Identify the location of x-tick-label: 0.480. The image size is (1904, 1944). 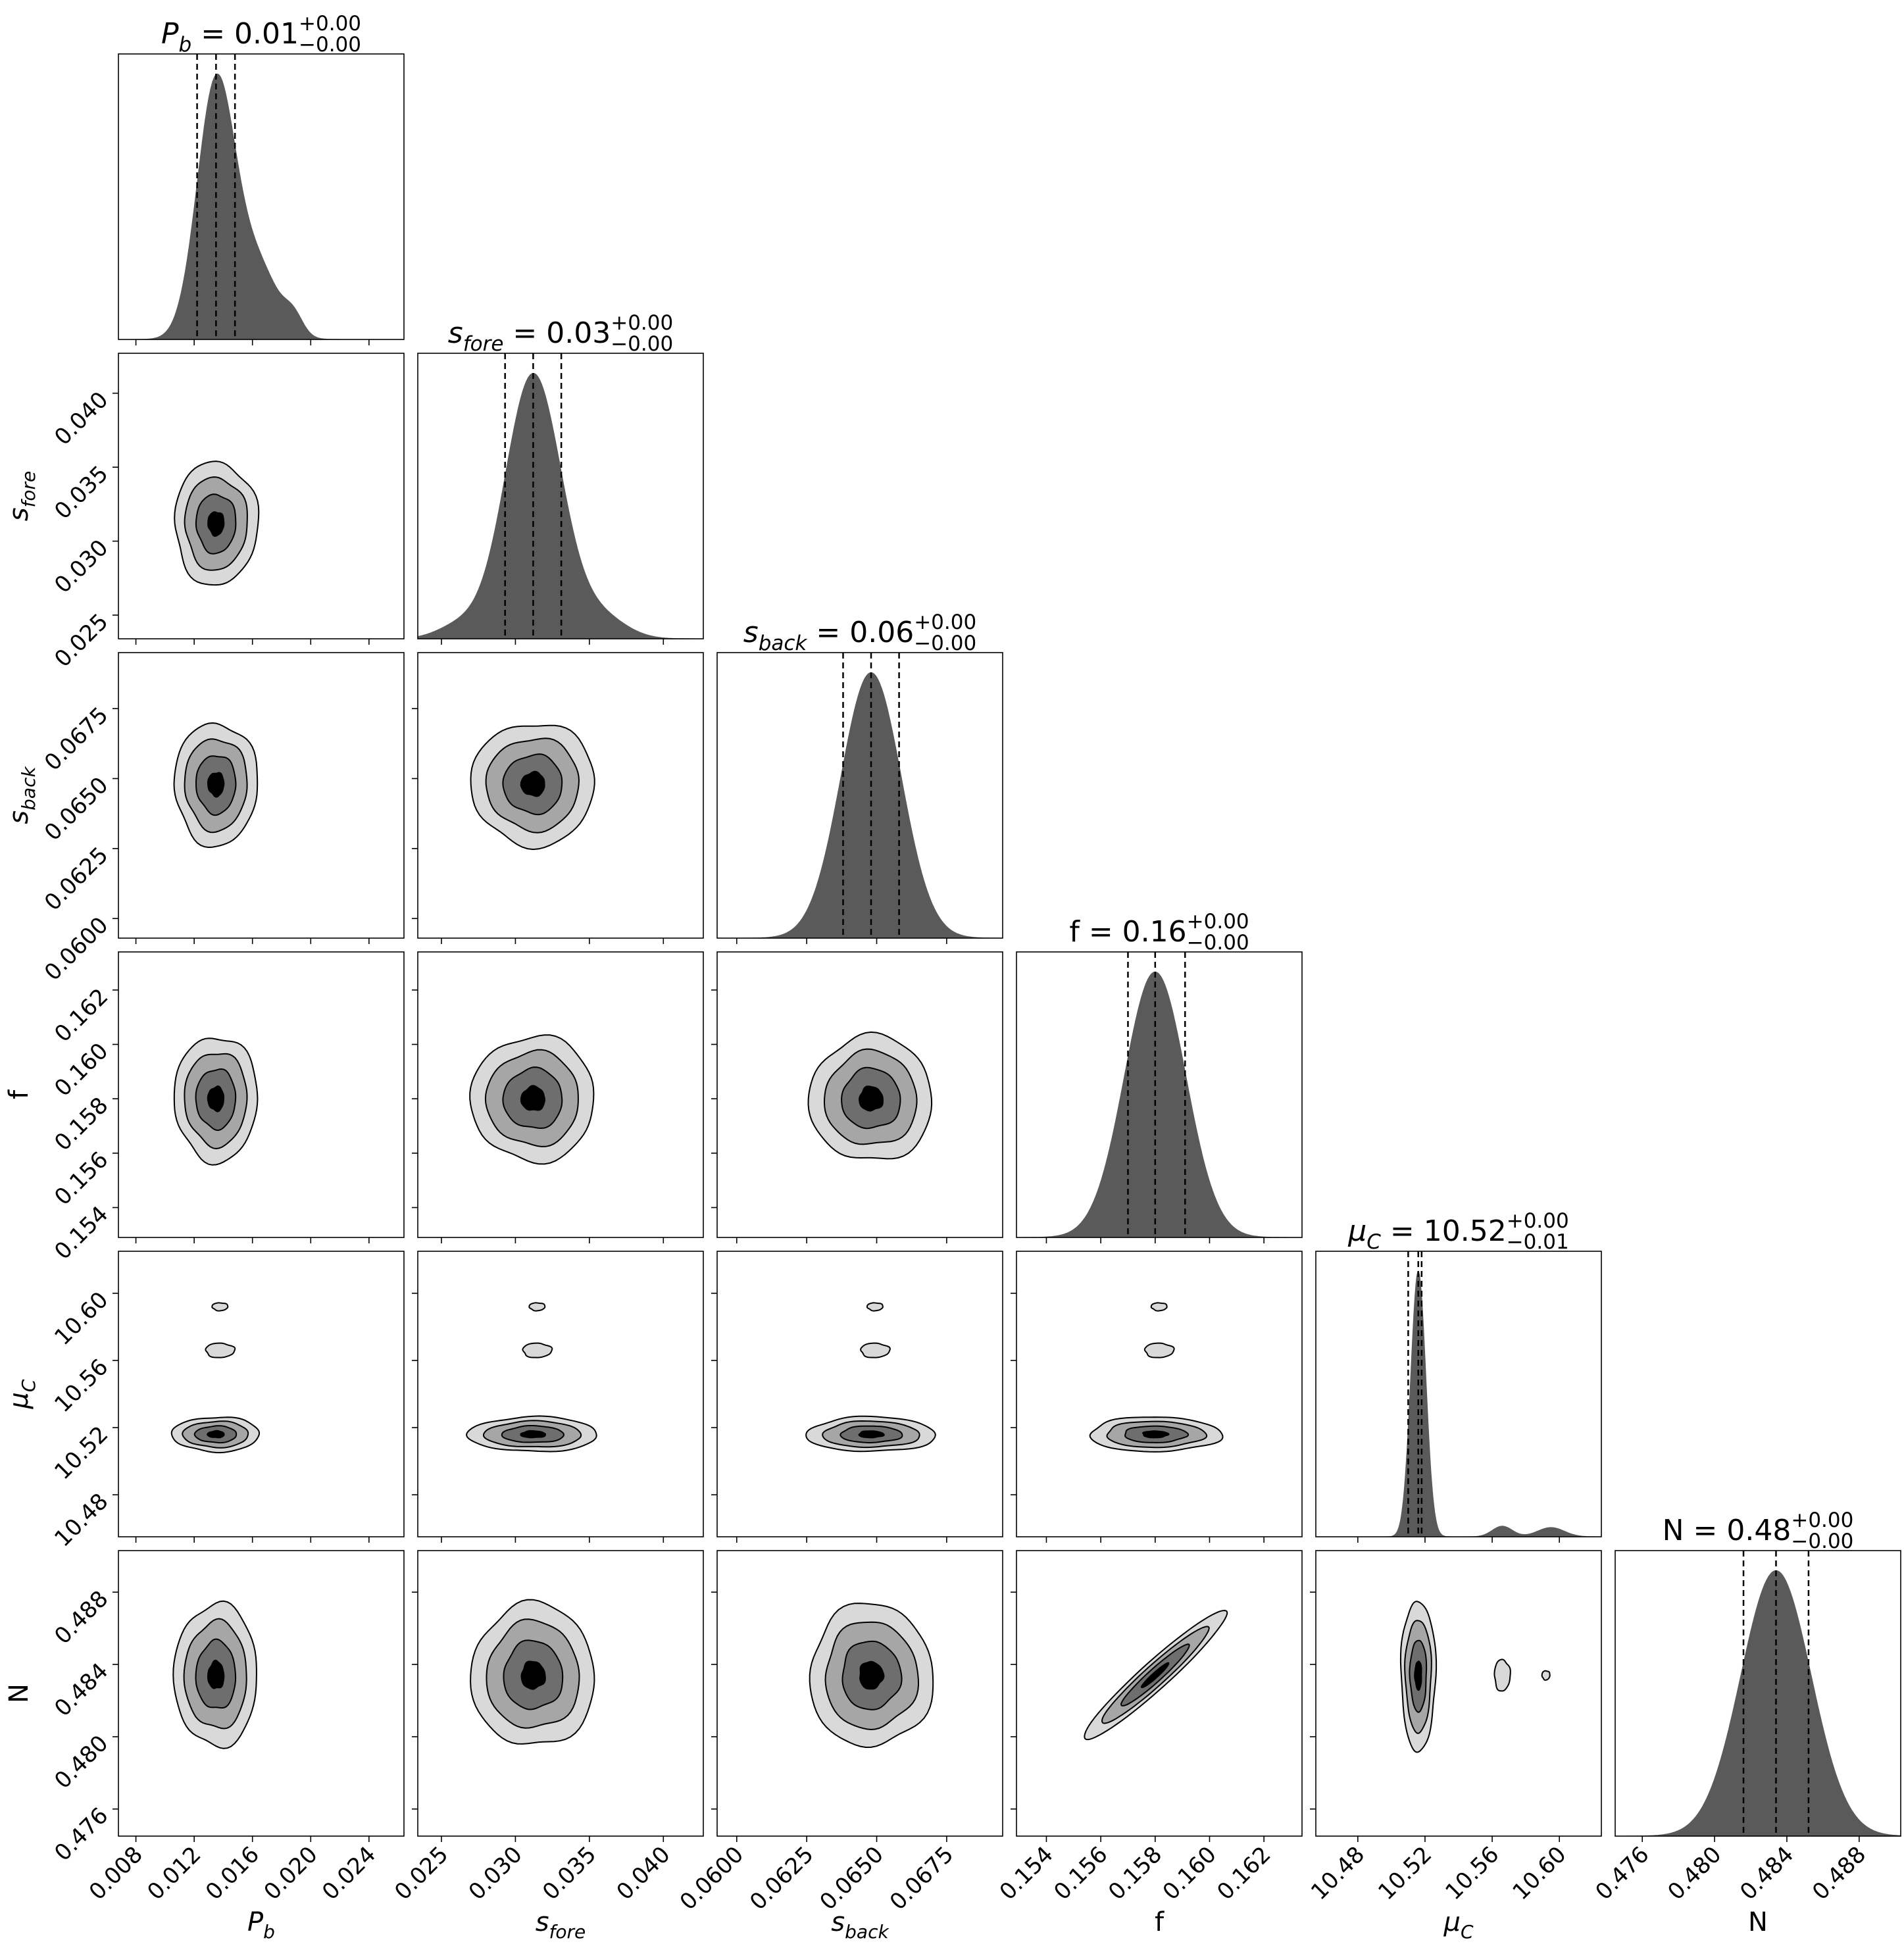
(1694, 1873).